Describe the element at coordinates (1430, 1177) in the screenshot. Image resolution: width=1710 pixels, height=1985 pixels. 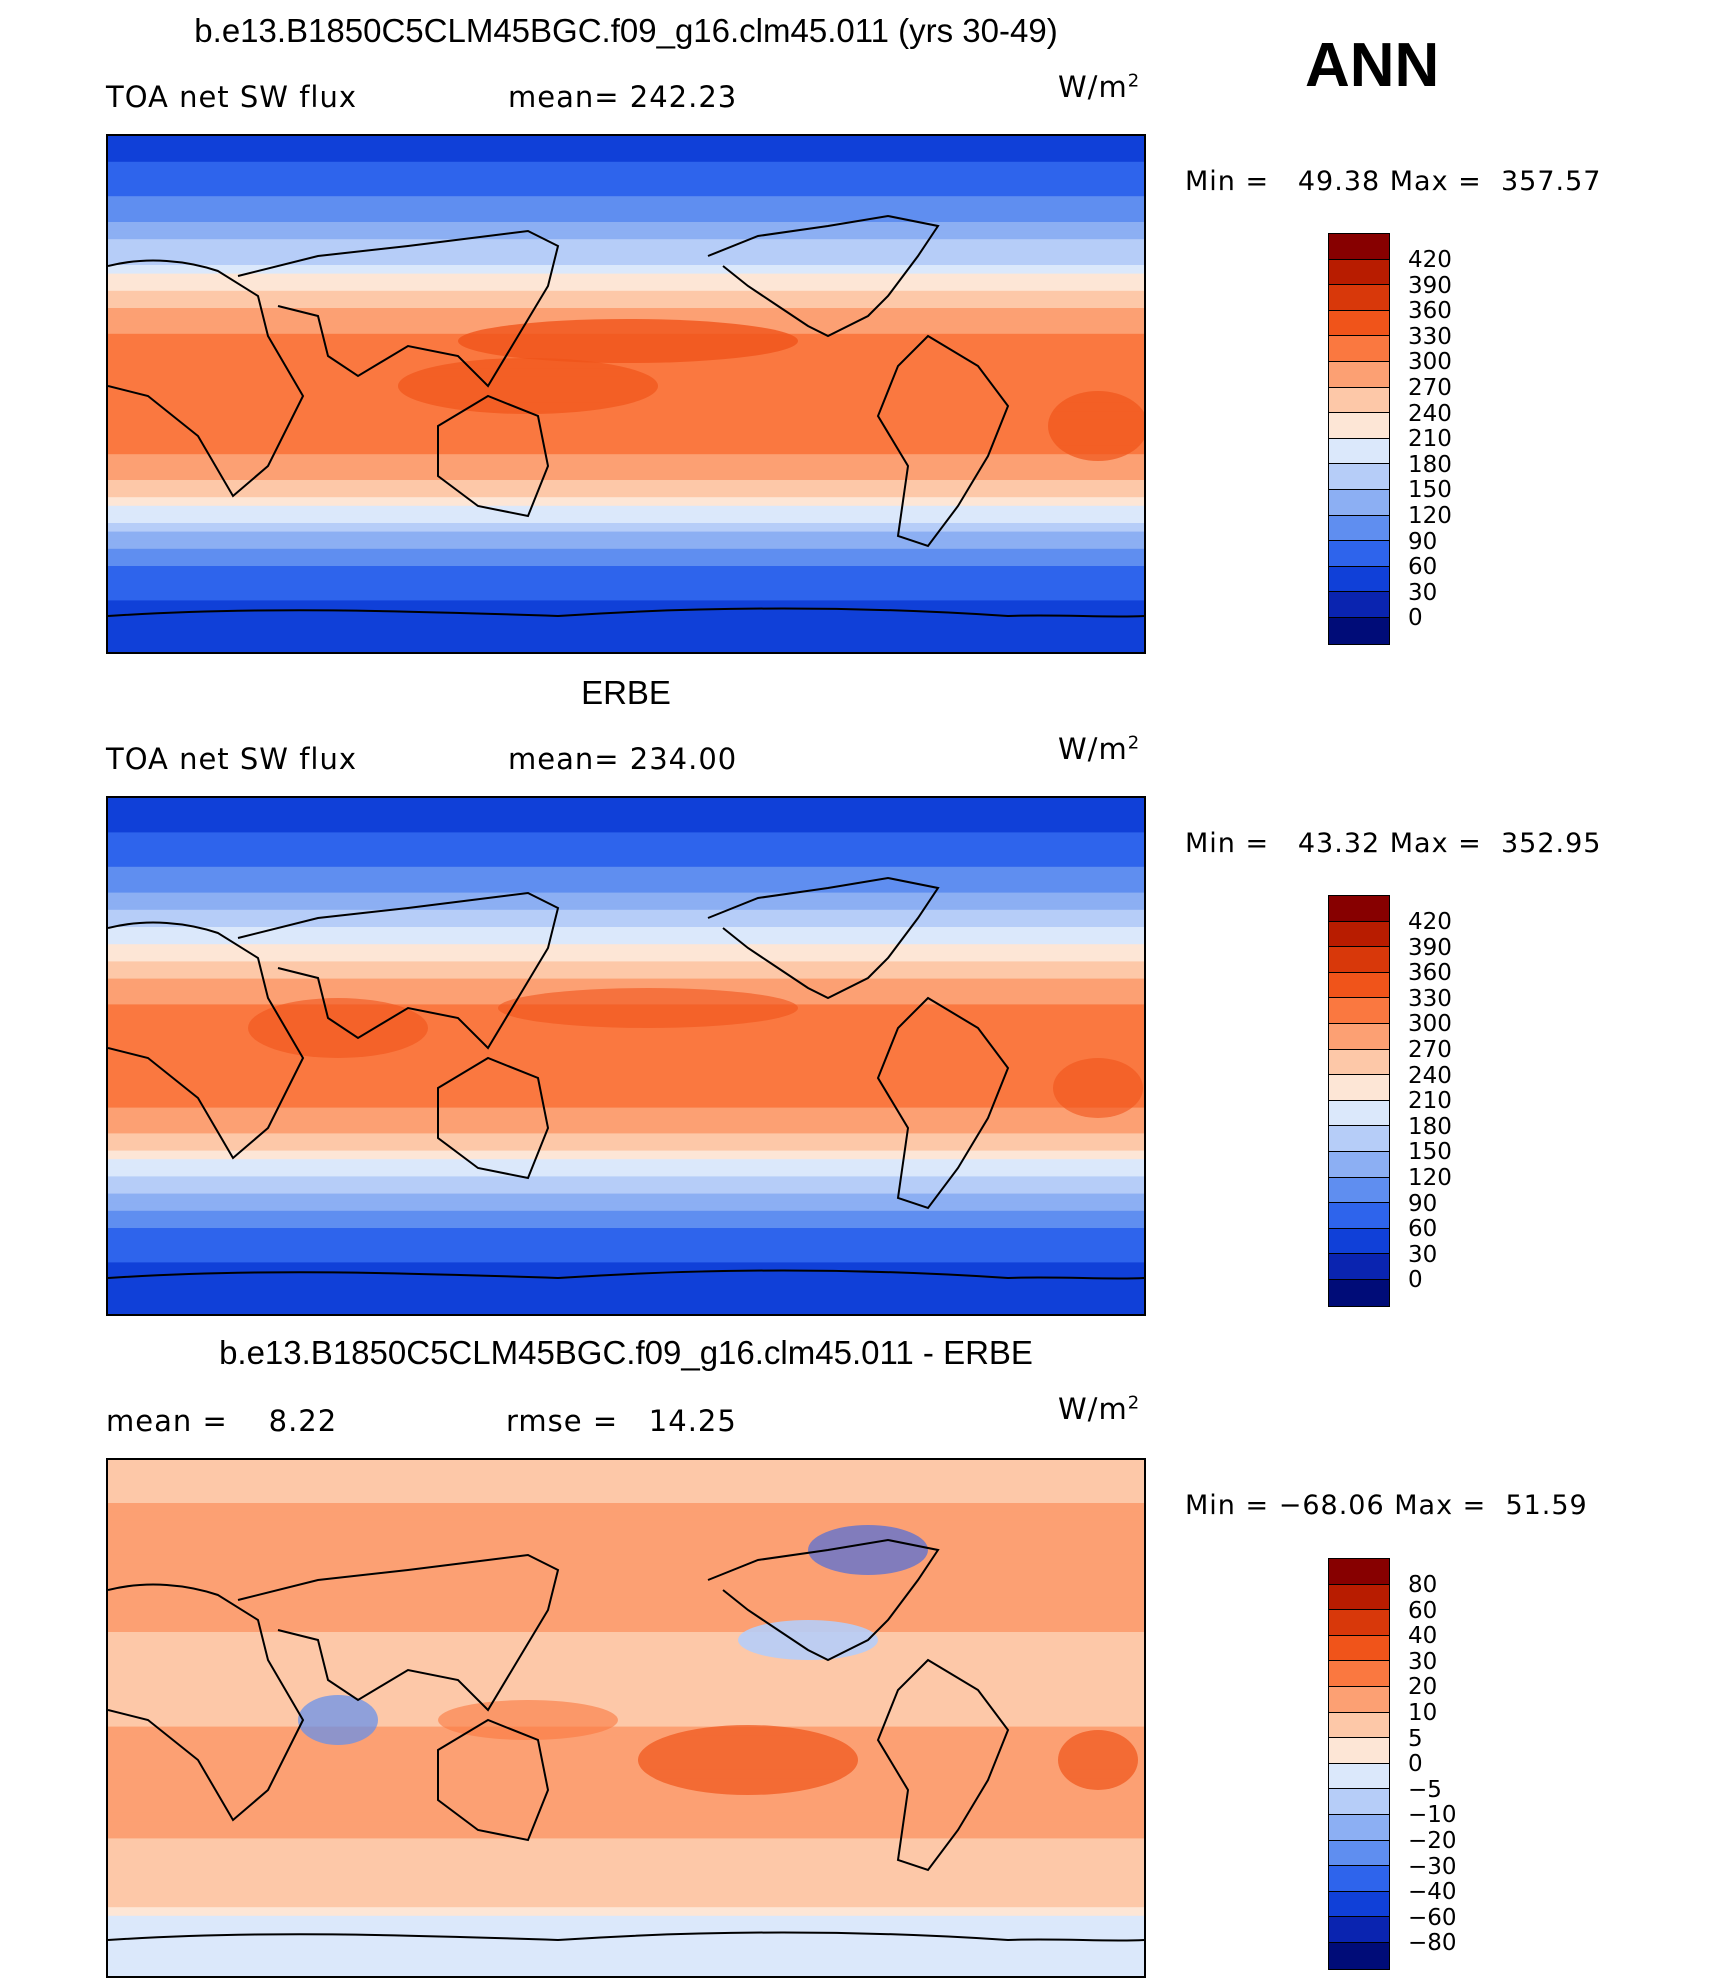
I see `colorbar-label: 120` at that location.